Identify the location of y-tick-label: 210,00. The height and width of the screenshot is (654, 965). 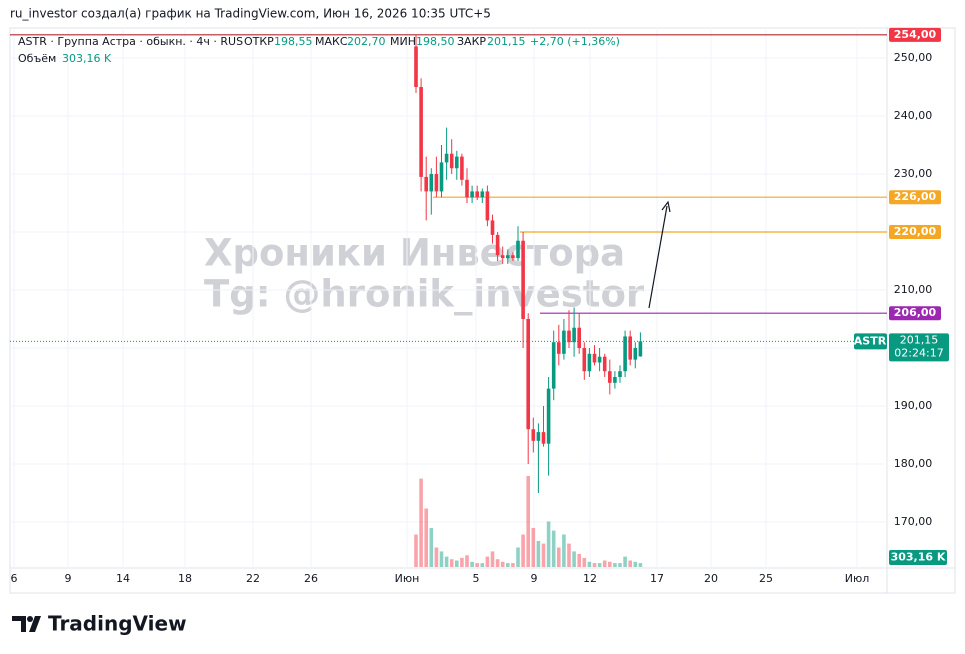
(913, 289).